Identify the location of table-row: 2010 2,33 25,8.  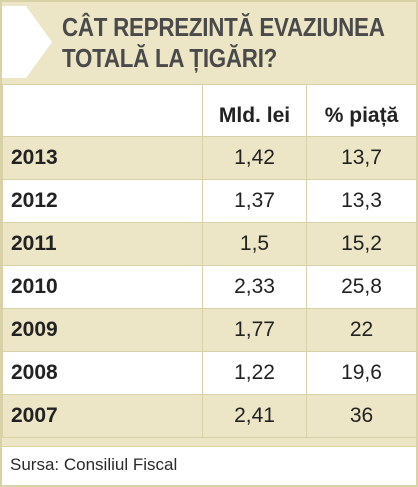
(209, 287).